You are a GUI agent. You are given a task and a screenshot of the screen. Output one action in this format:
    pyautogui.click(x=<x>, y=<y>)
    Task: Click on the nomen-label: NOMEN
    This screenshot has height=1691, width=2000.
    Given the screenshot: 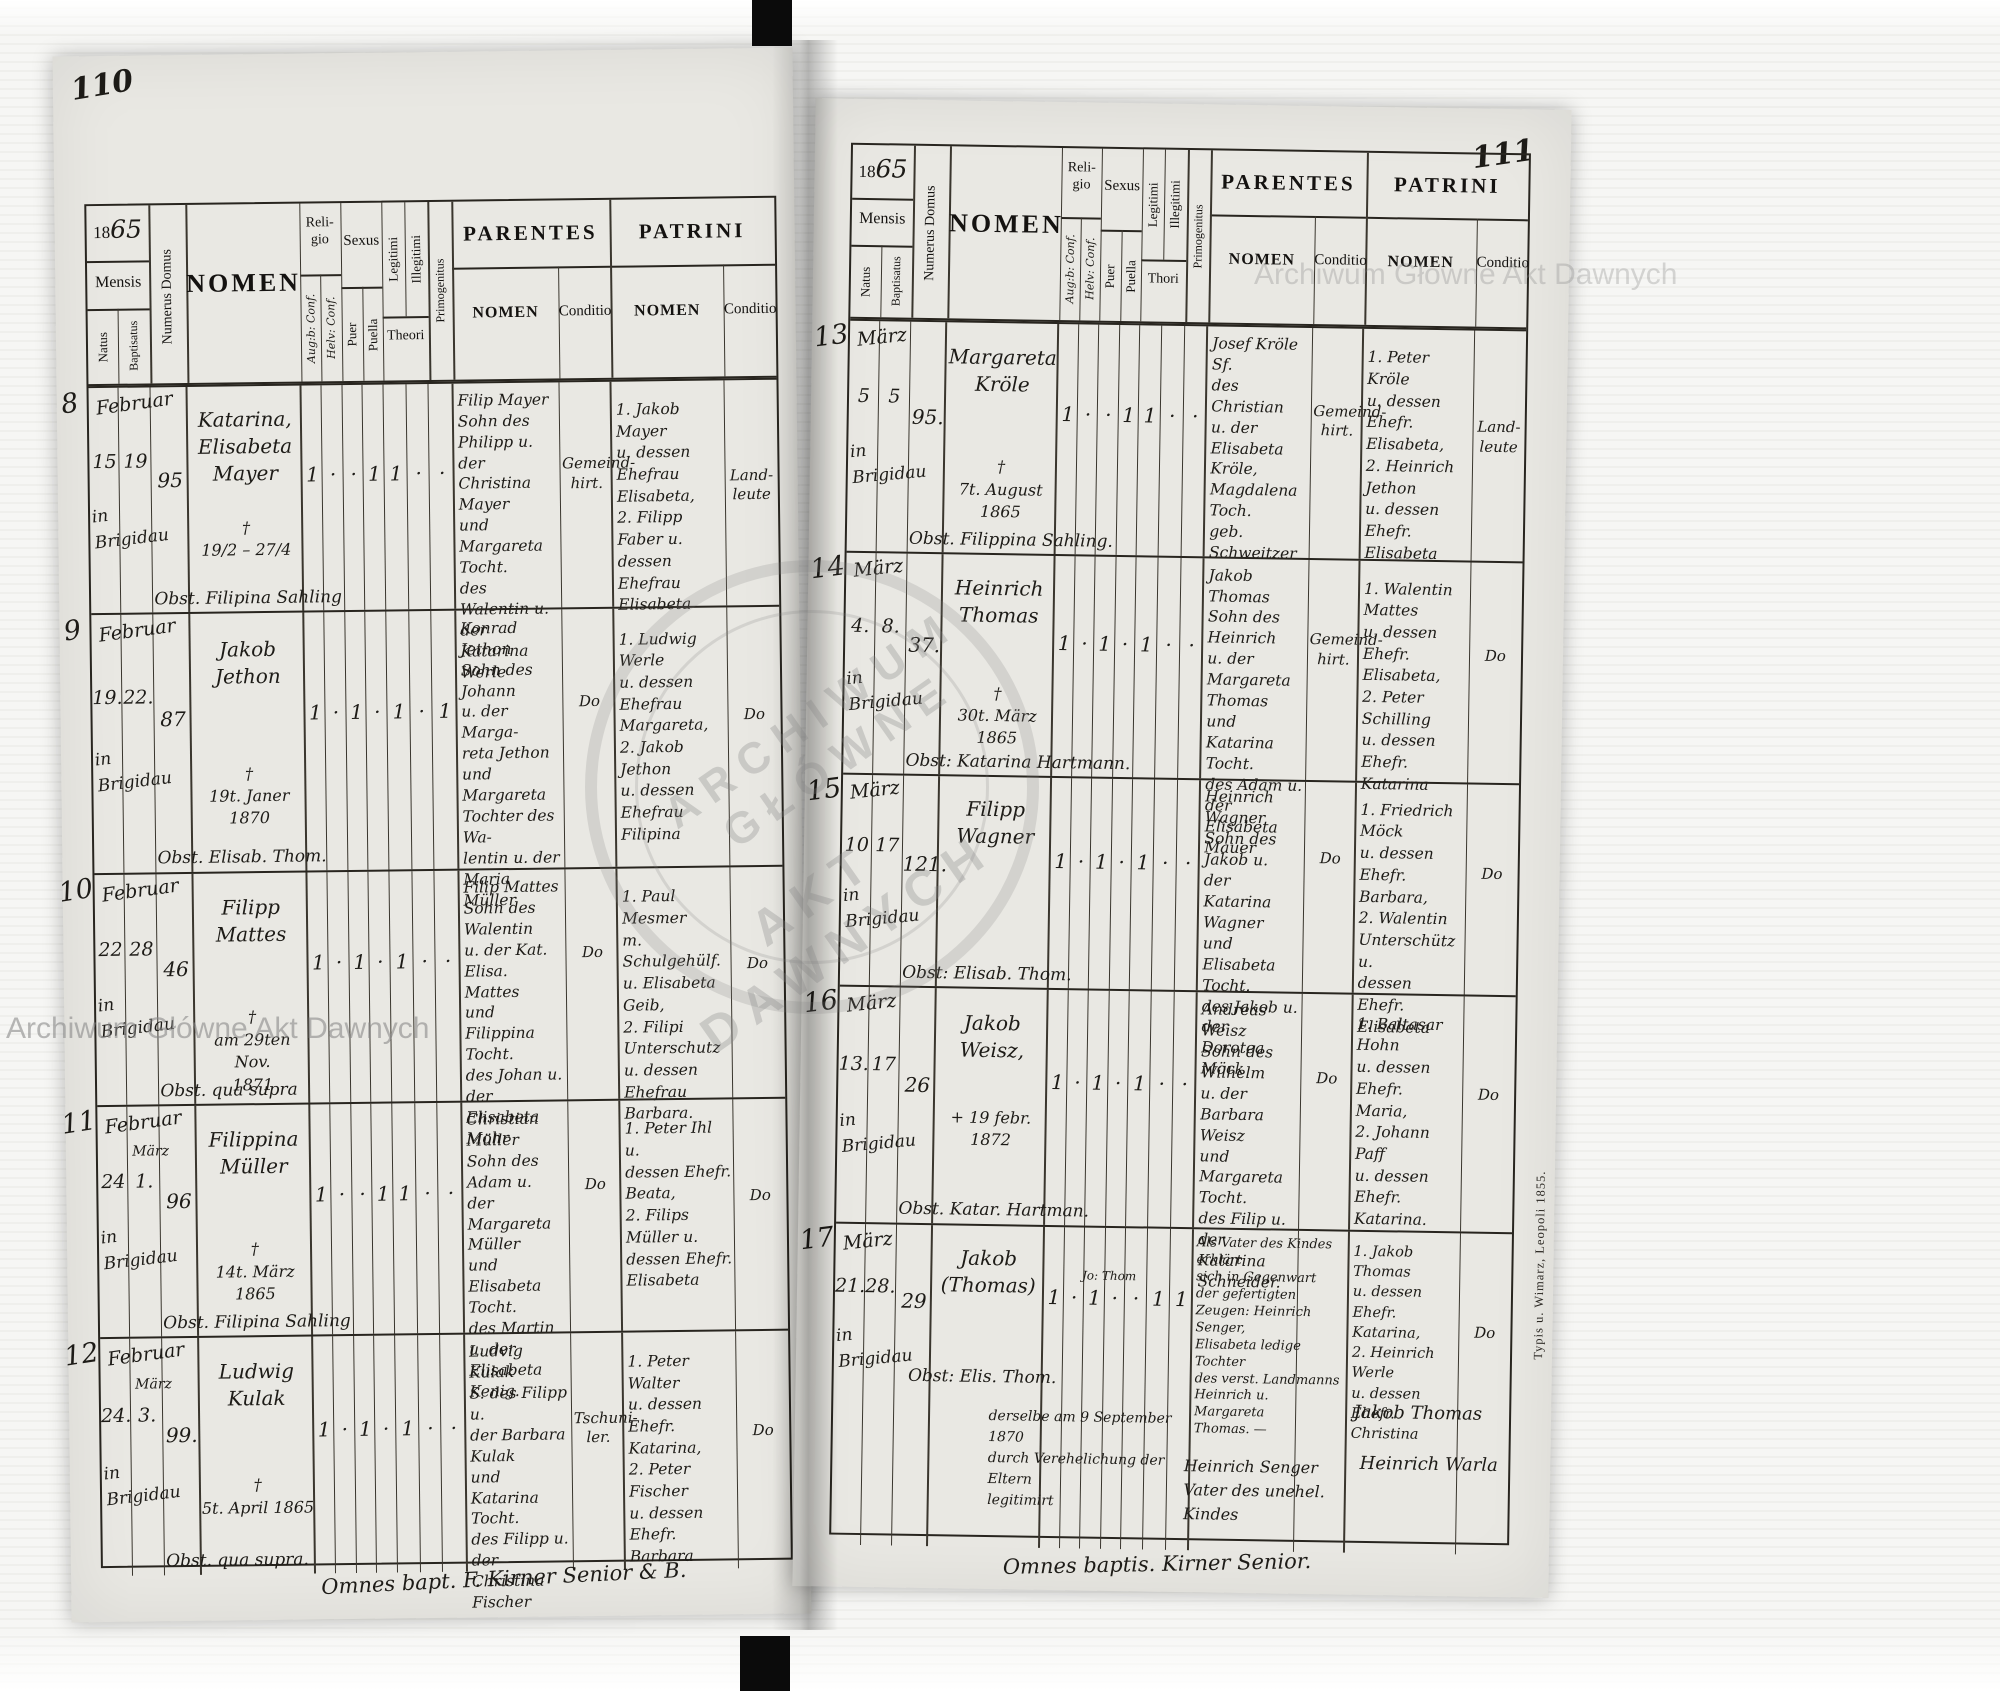 What is the action you would take?
    pyautogui.click(x=244, y=283)
    